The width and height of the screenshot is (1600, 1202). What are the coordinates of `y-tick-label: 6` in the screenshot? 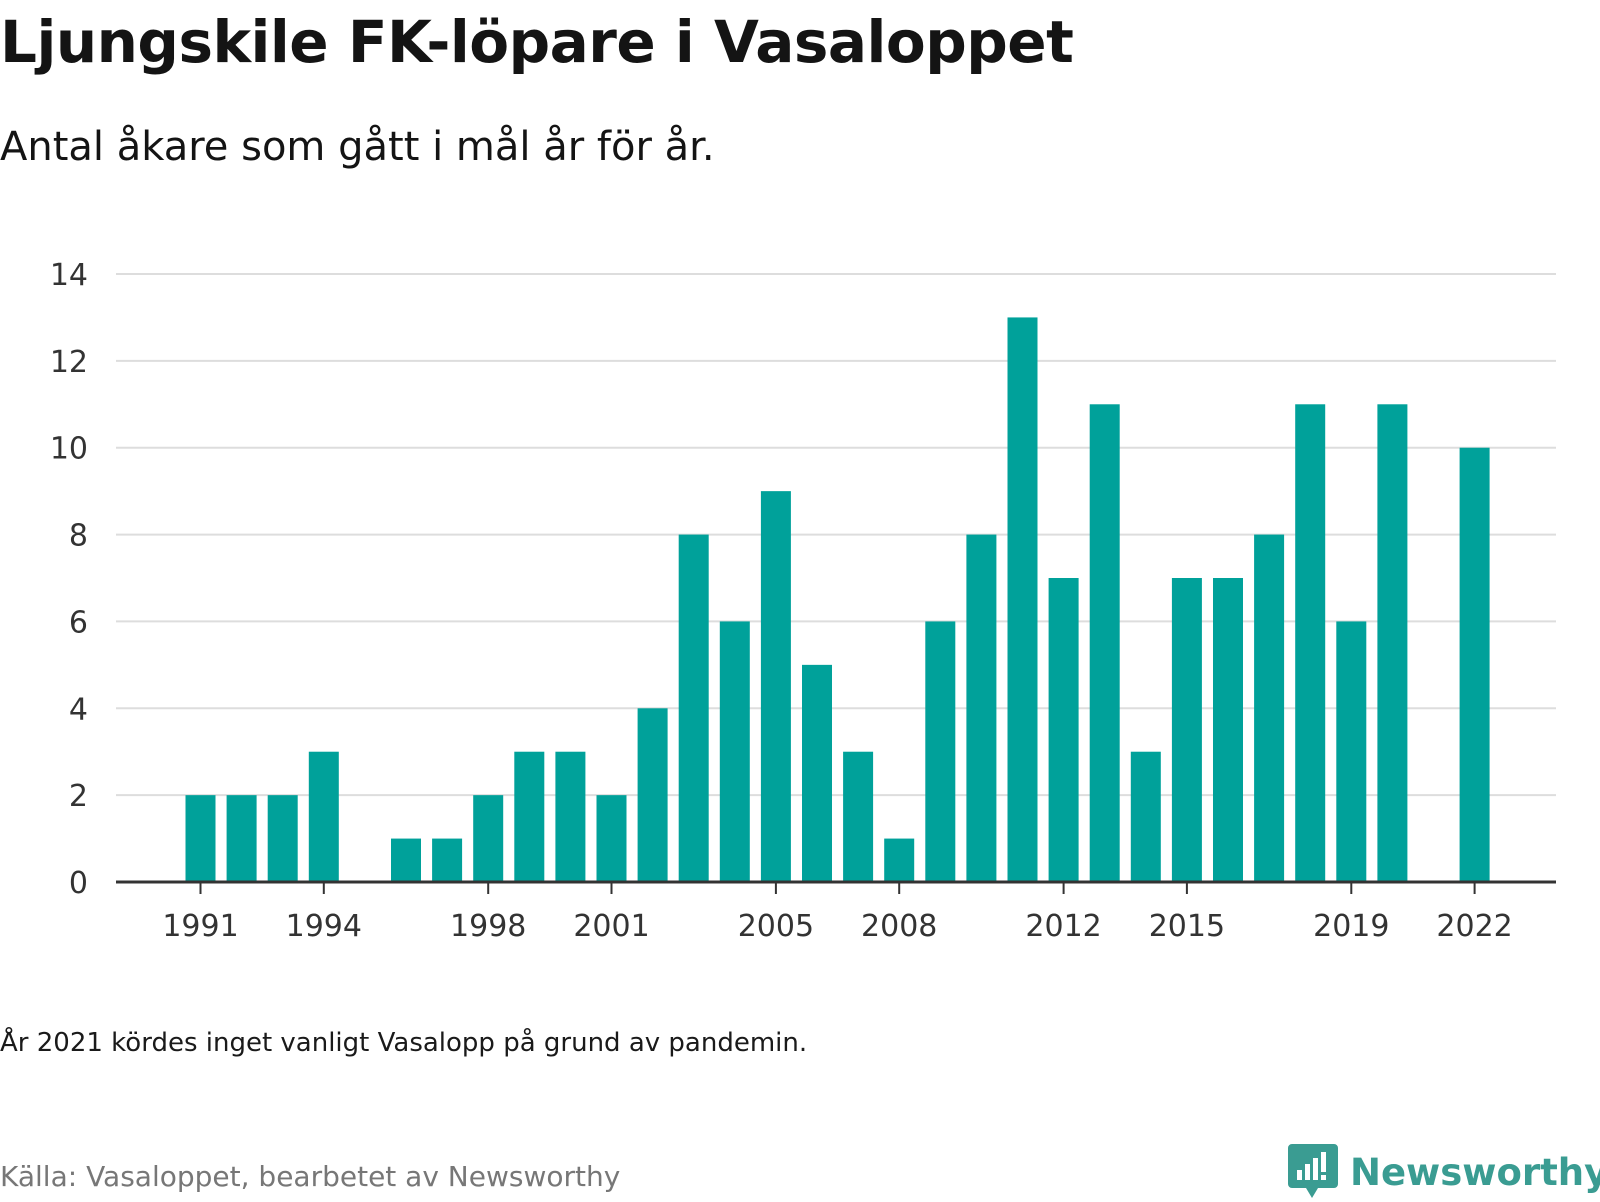 It's located at (78, 622).